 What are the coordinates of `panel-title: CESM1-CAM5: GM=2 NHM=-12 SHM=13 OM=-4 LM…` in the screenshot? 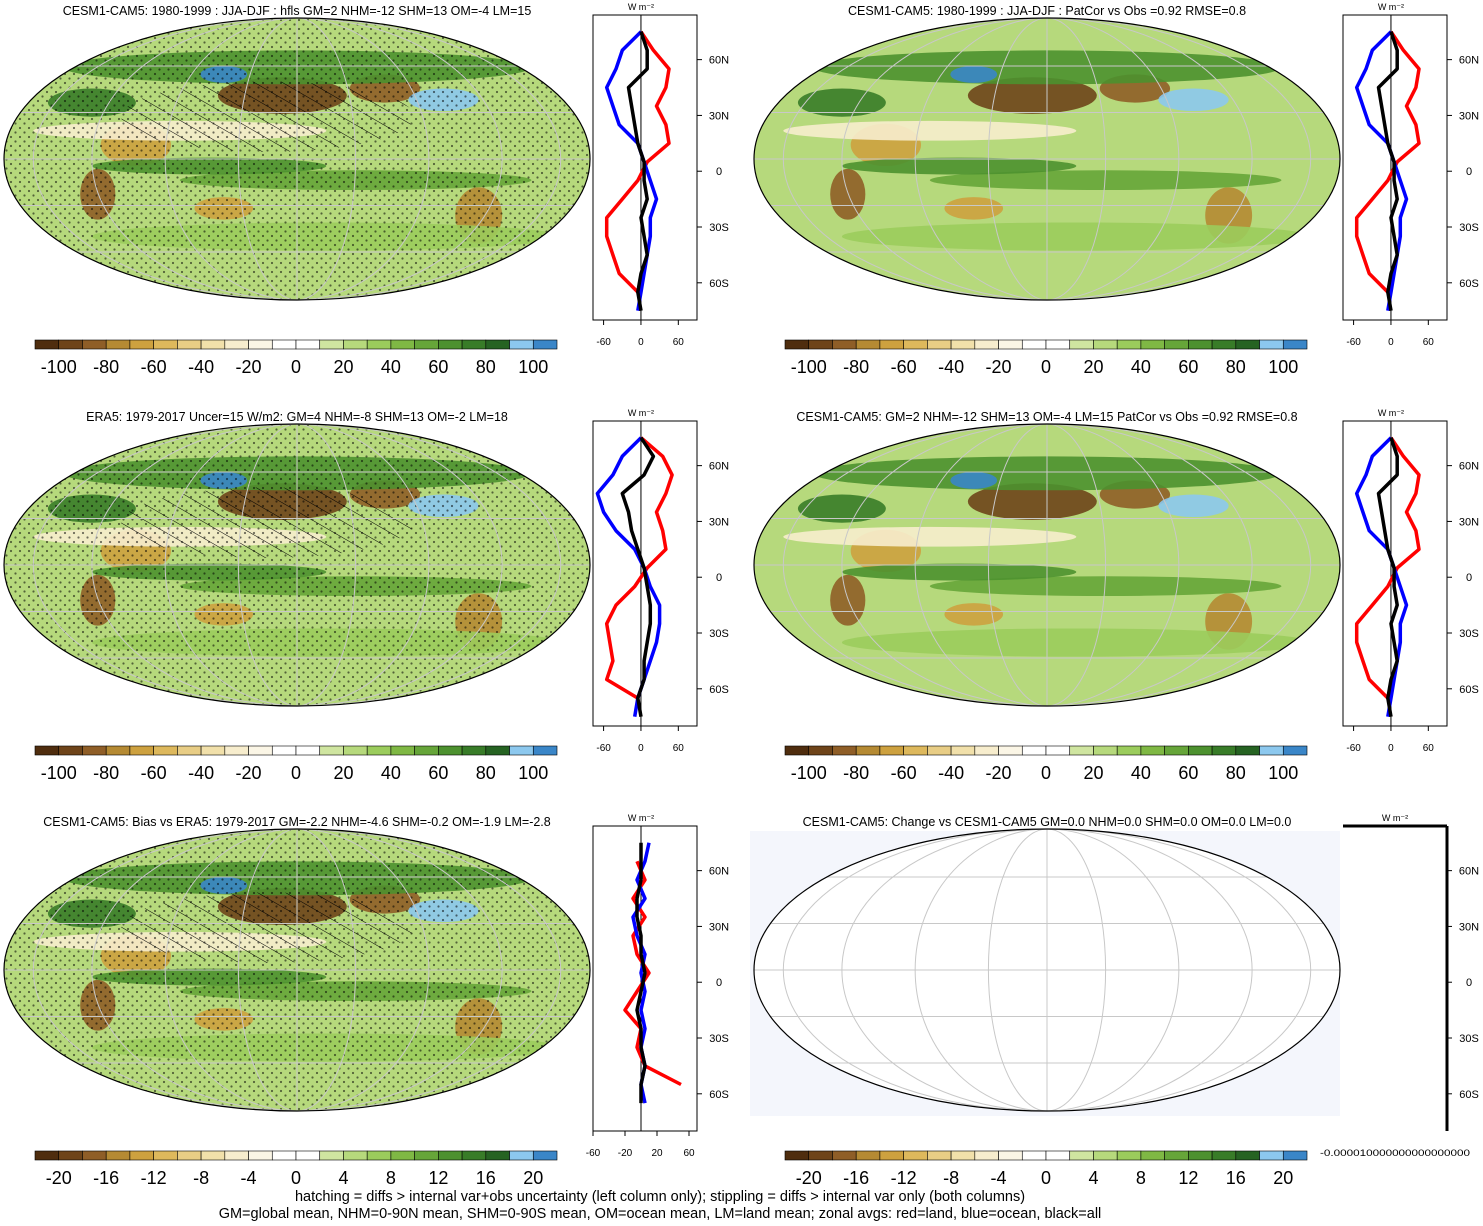 It's located at (1046, 417).